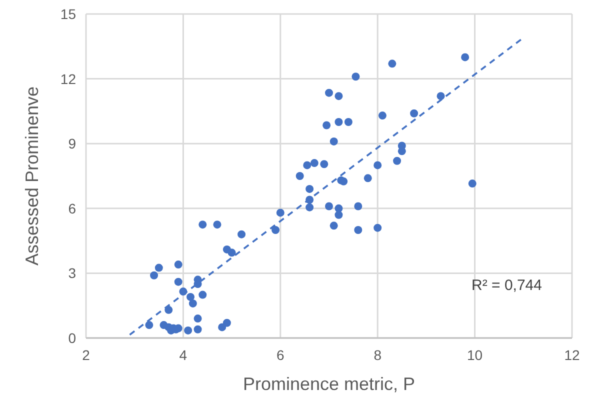  What do you see at coordinates (329, 384) in the screenshot?
I see `x-axis-title: Prominence metric, P` at bounding box center [329, 384].